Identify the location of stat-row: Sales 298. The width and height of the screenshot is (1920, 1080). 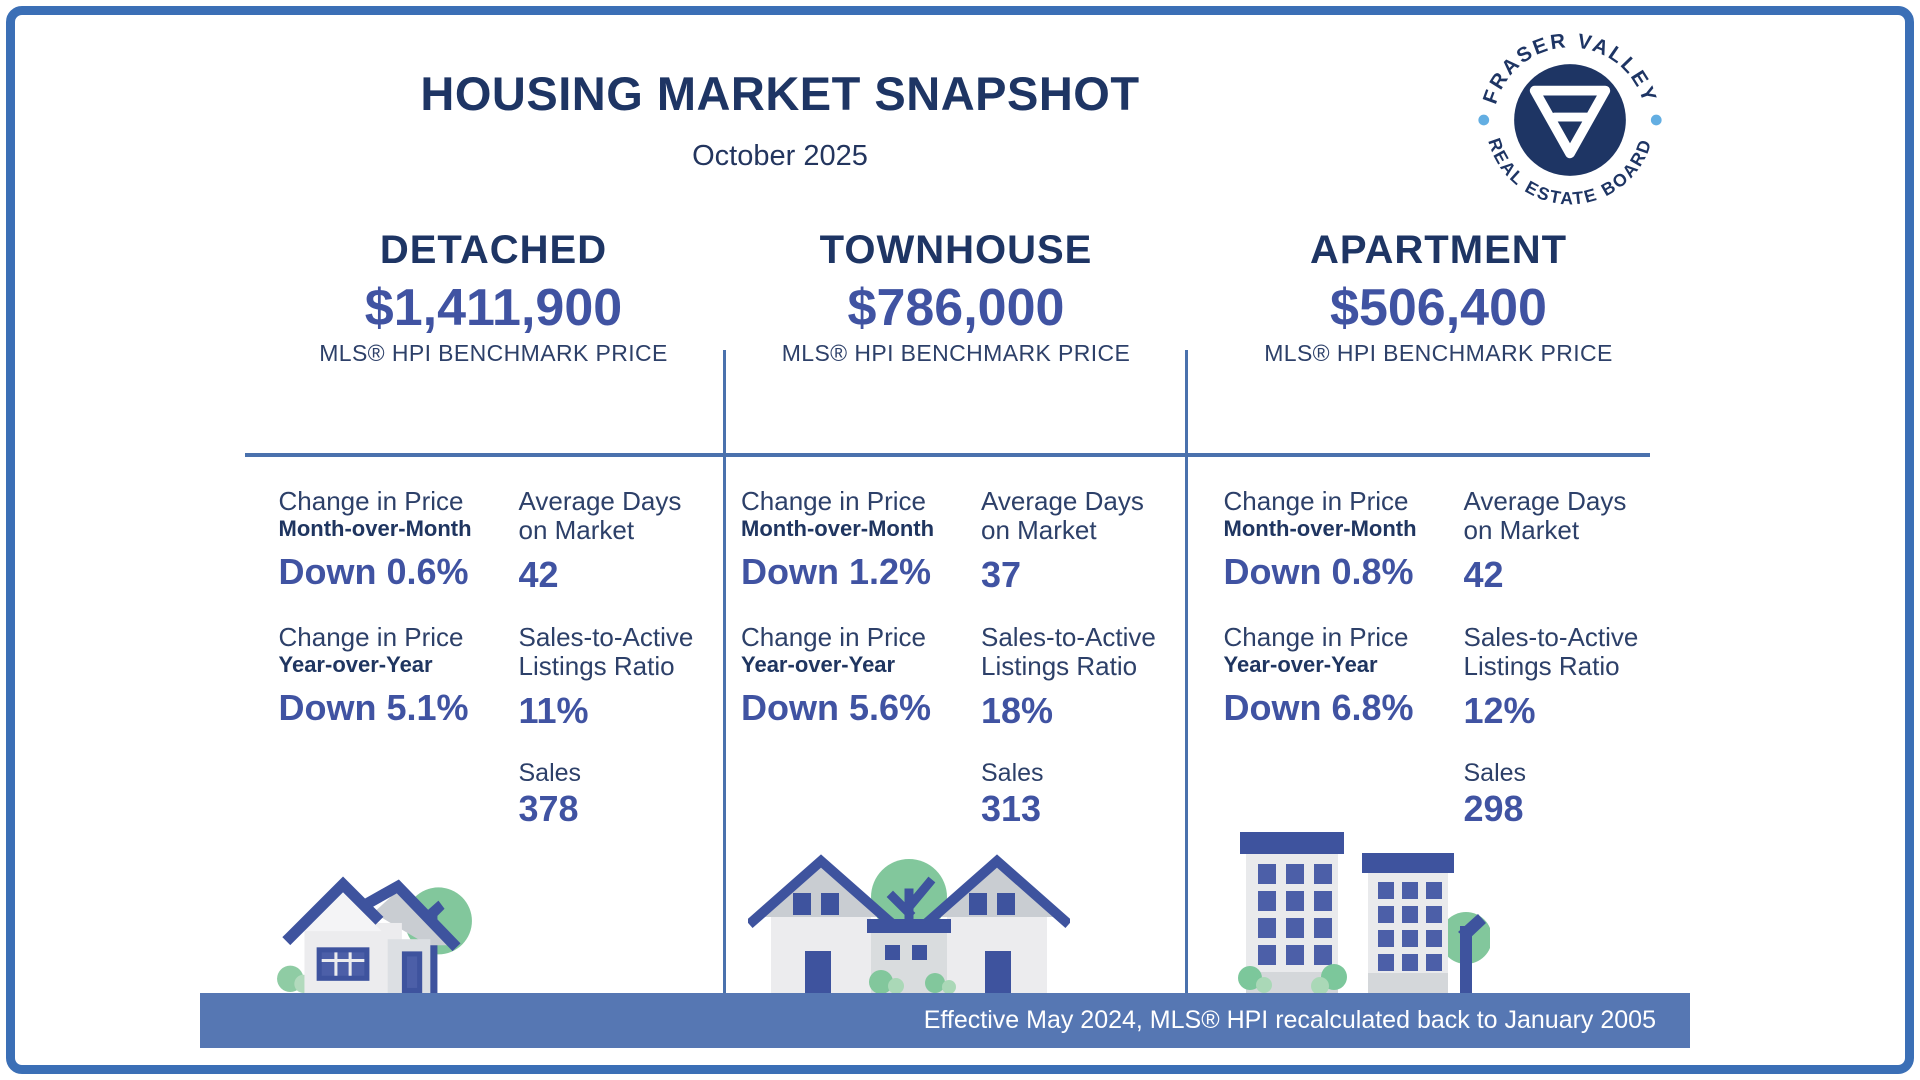
(1439, 794).